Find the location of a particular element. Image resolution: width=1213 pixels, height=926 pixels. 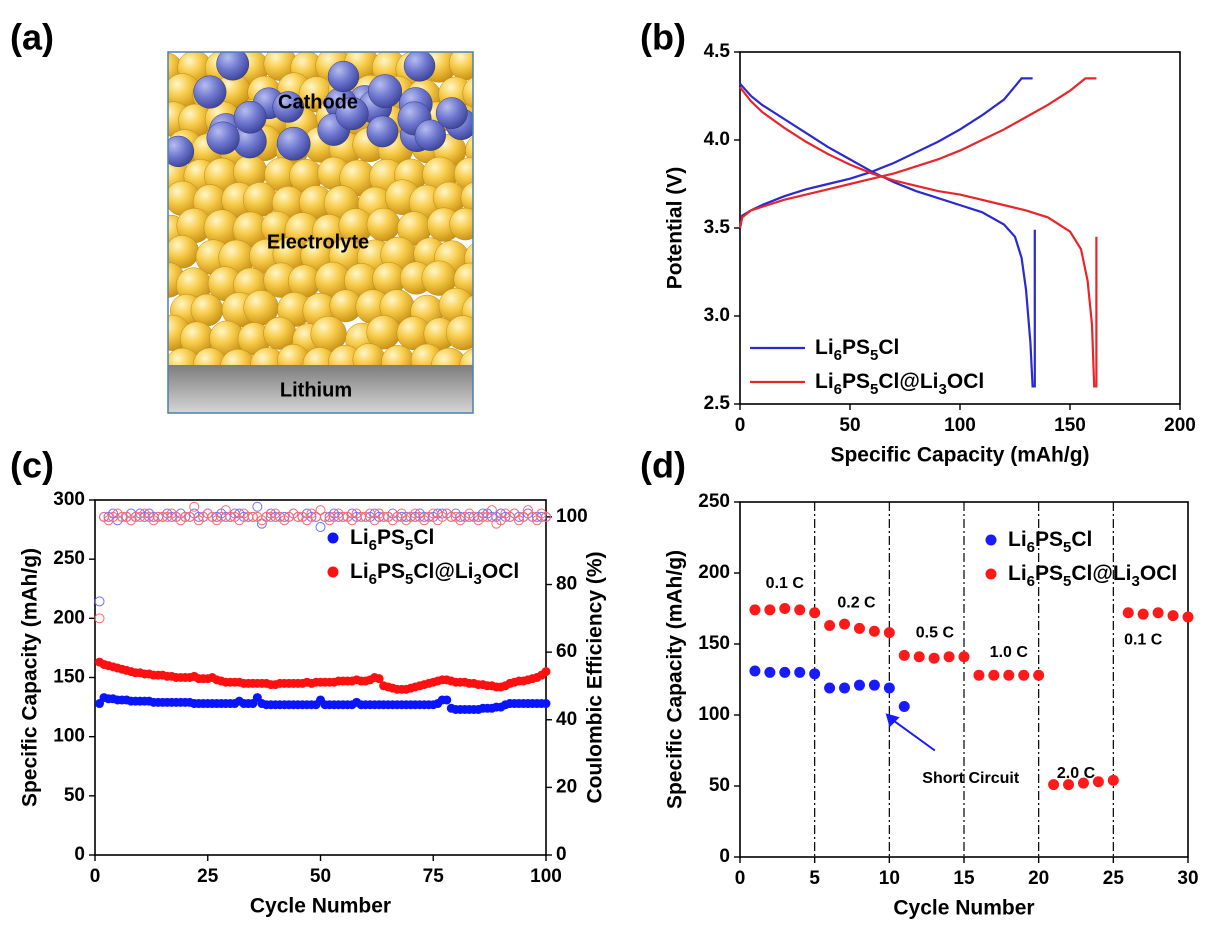

panel-label: (d) is located at coordinates (663, 465).